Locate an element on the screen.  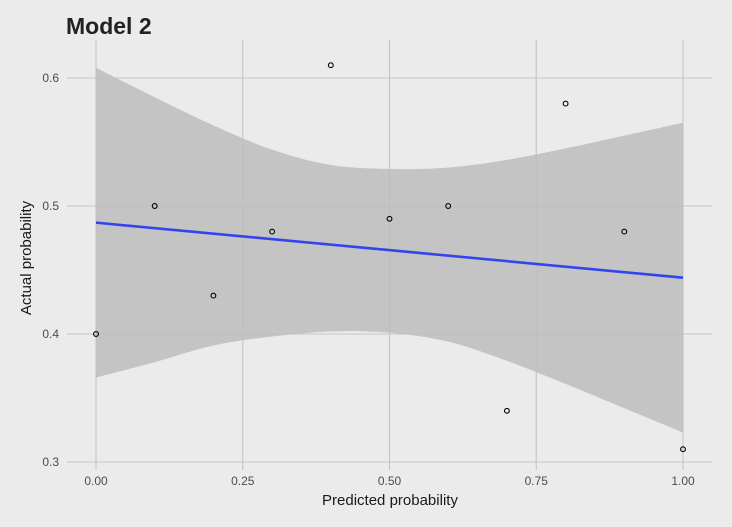
x-tick-label-2: 0.50 is located at coordinates (390, 481).